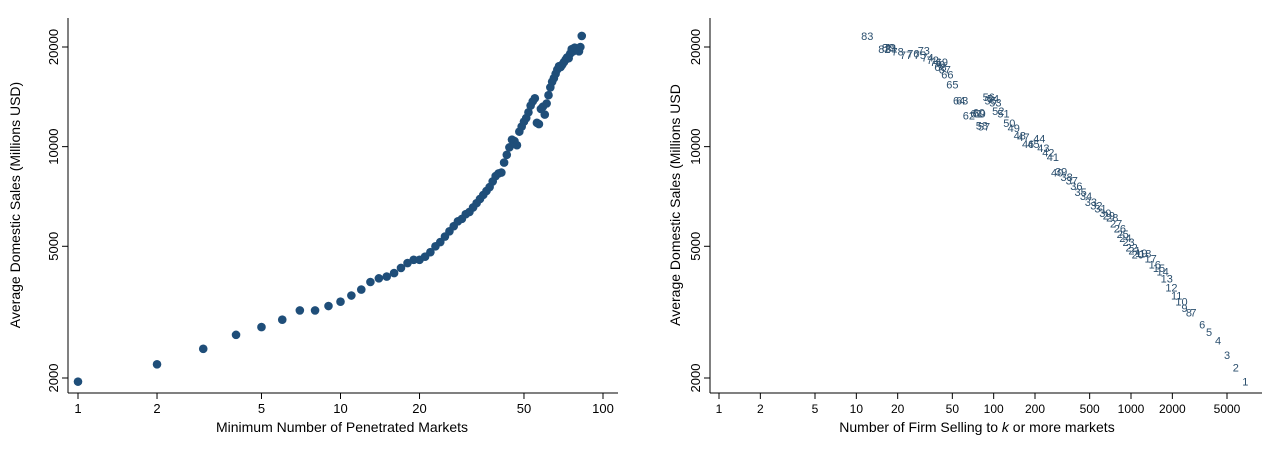  Describe the element at coordinates (945, 71) in the screenshot. I see `point-label: 67` at that location.